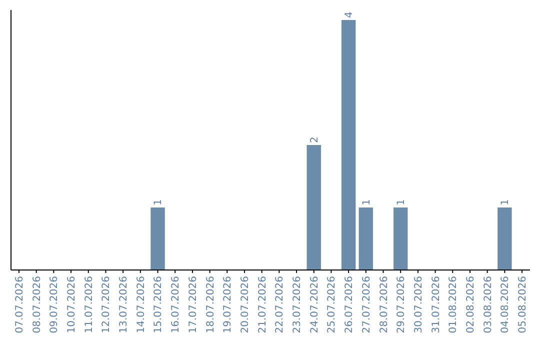 This screenshot has height=340, width=540. What do you see at coordinates (470, 305) in the screenshot?
I see `x-tick-label: 02.08.2026` at bounding box center [470, 305].